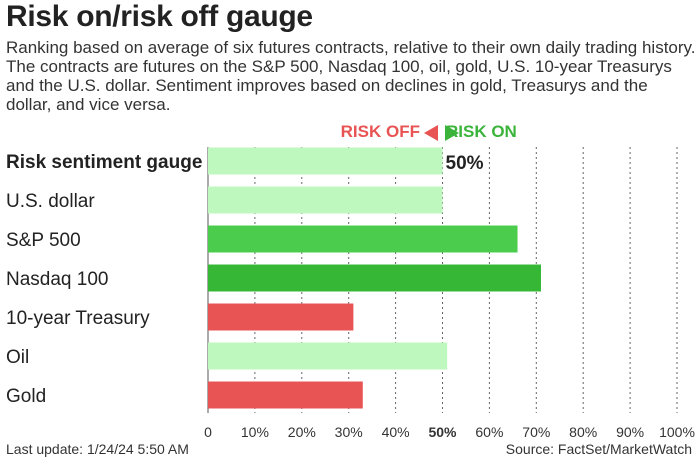 The width and height of the screenshot is (700, 461). Describe the element at coordinates (489, 432) in the screenshot. I see `x-tick-label: 60%` at that location.